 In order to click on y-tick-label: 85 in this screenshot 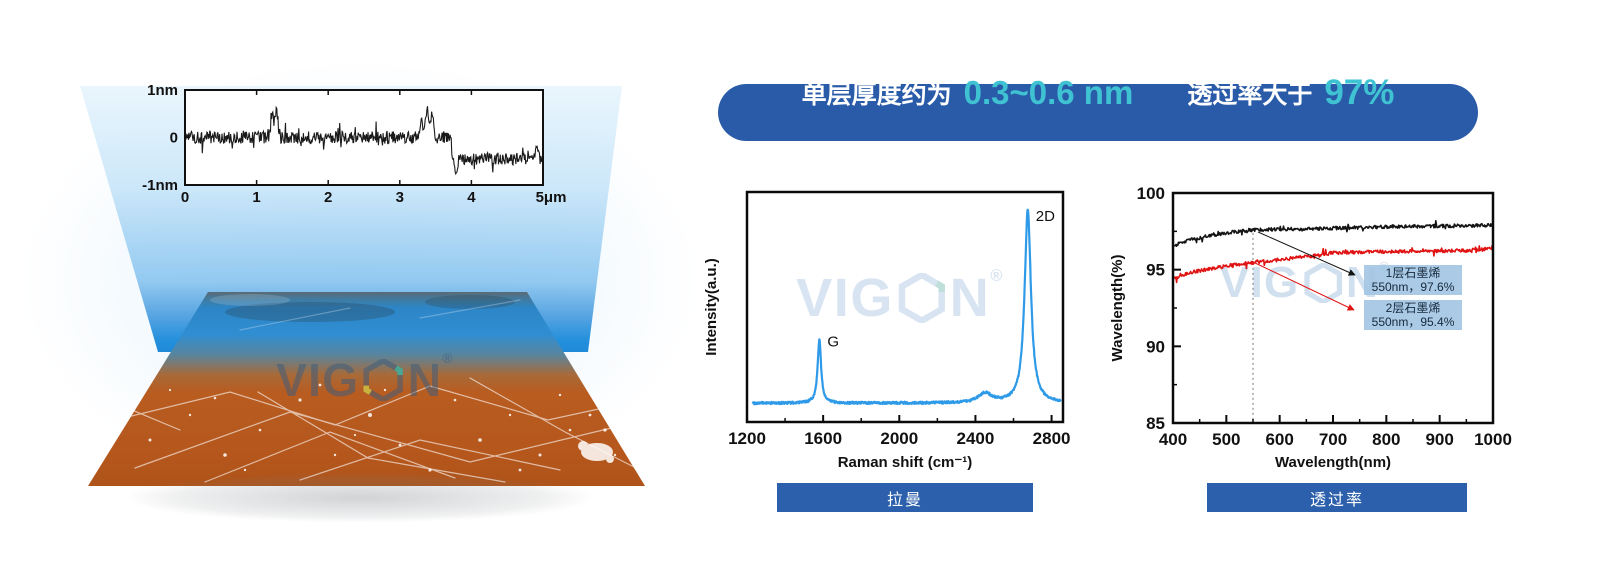, I will do `click(1155, 423)`.